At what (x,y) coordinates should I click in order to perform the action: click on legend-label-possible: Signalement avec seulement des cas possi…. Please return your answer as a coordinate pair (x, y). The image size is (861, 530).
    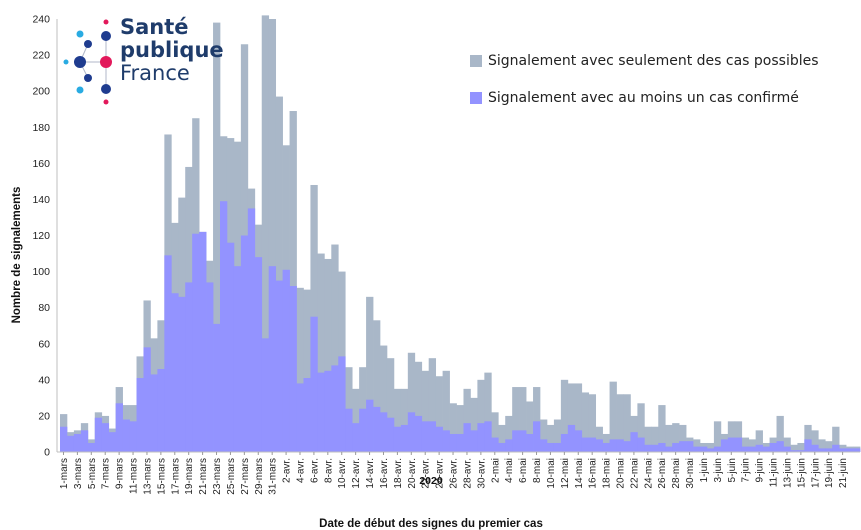
    Looking at the image, I should click on (653, 61).